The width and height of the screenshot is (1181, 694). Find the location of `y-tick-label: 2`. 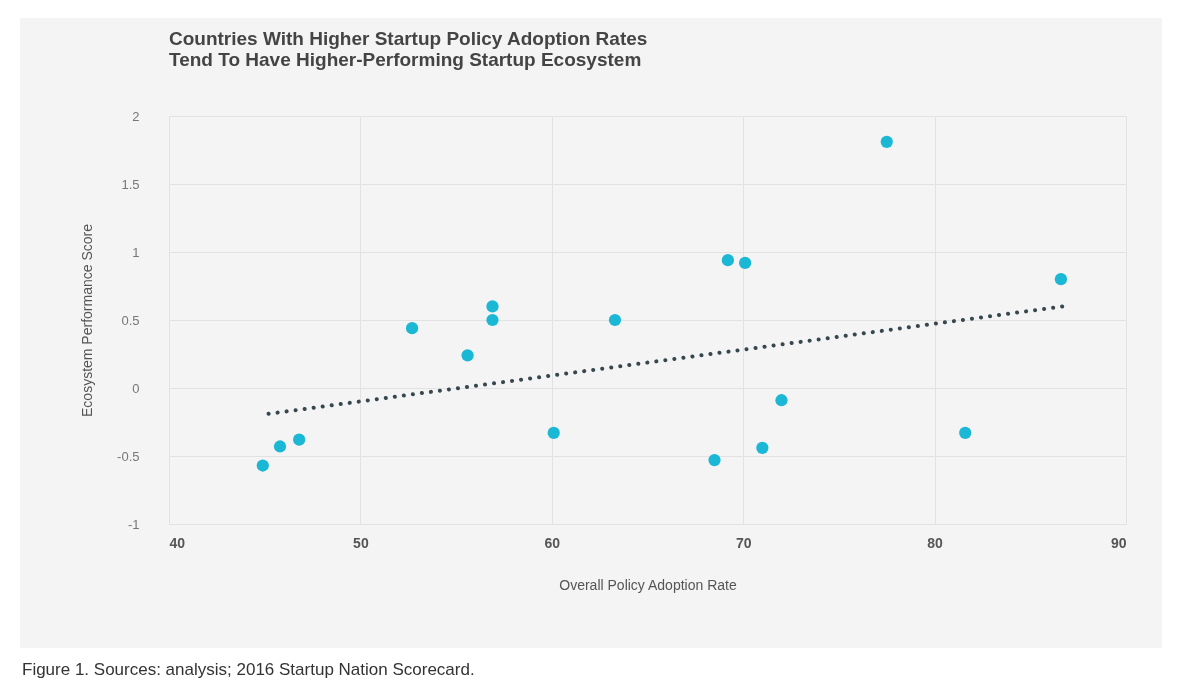

y-tick-label: 2 is located at coordinates (136, 116).